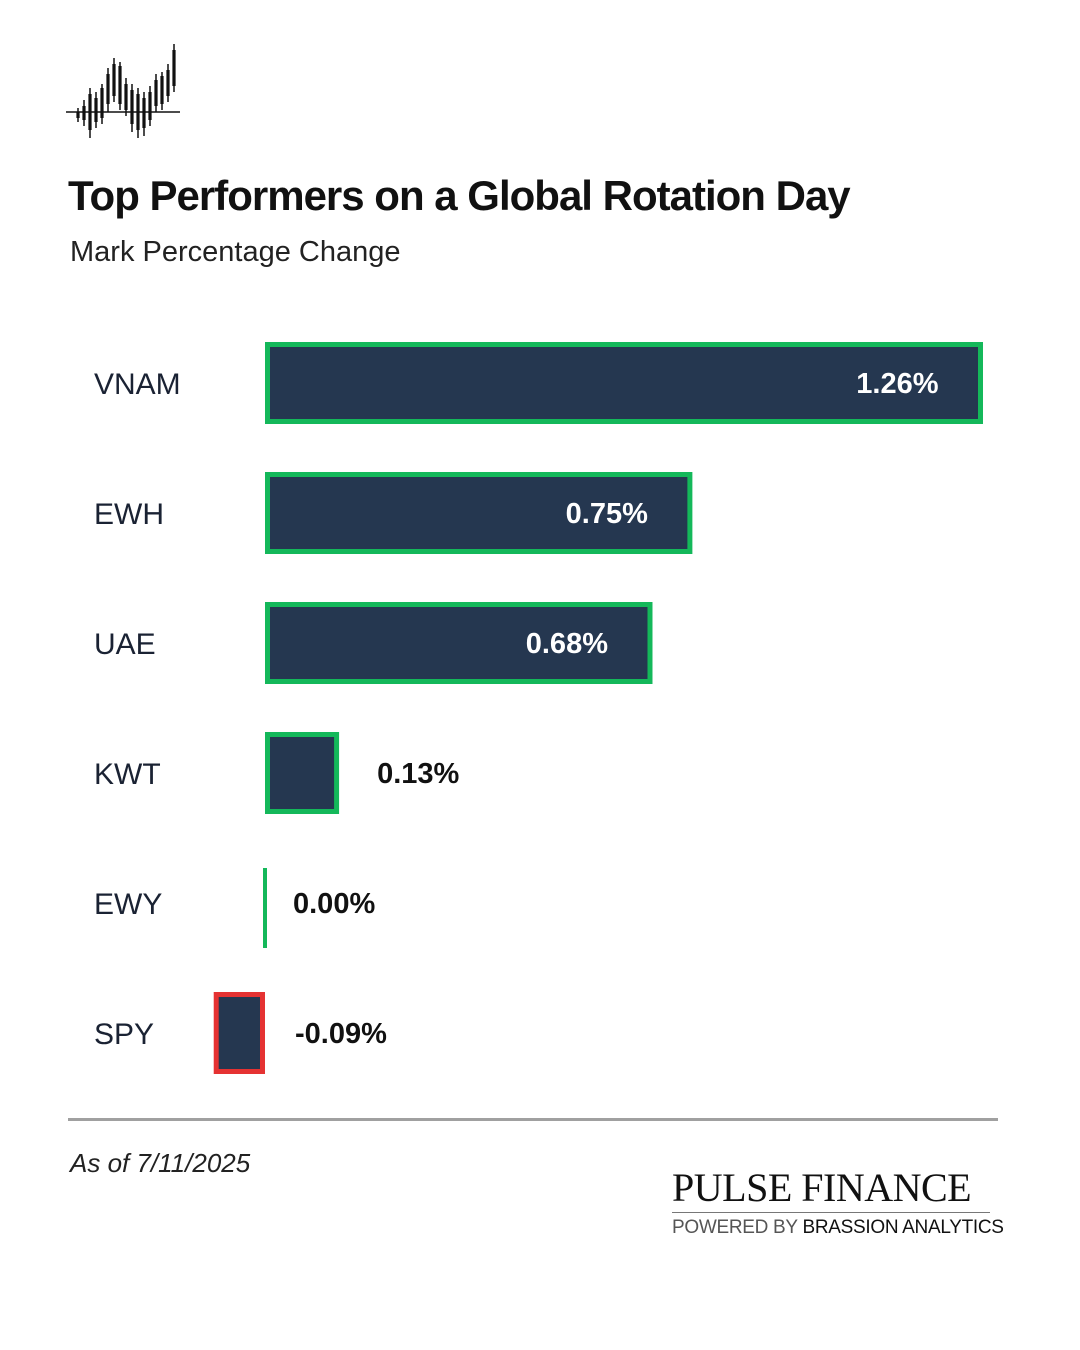 This screenshot has width=1080, height=1350. Describe the element at coordinates (125, 644) in the screenshot. I see `category-label: UAE` at that location.